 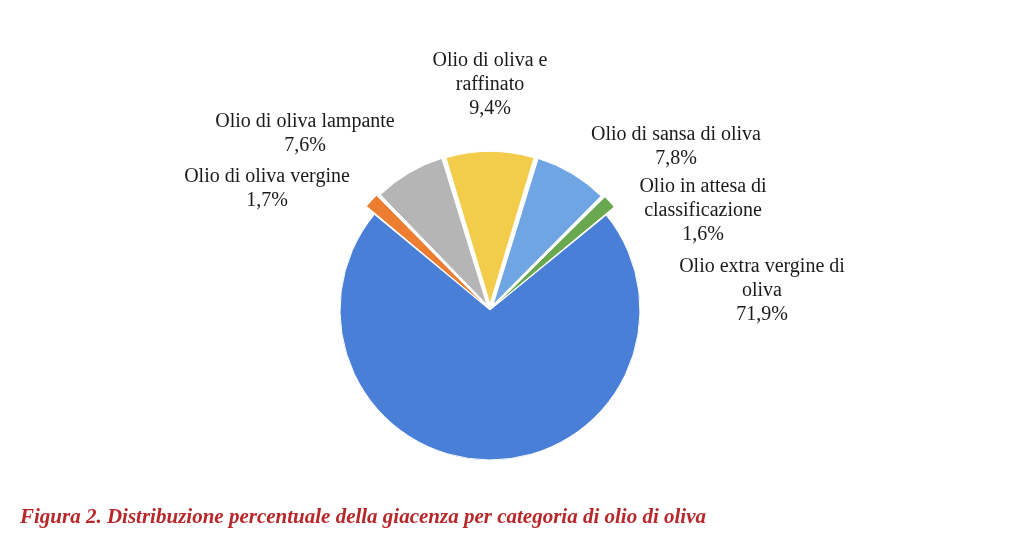 I want to click on slice-label: Olio di sansa di oliva, so click(x=676, y=133).